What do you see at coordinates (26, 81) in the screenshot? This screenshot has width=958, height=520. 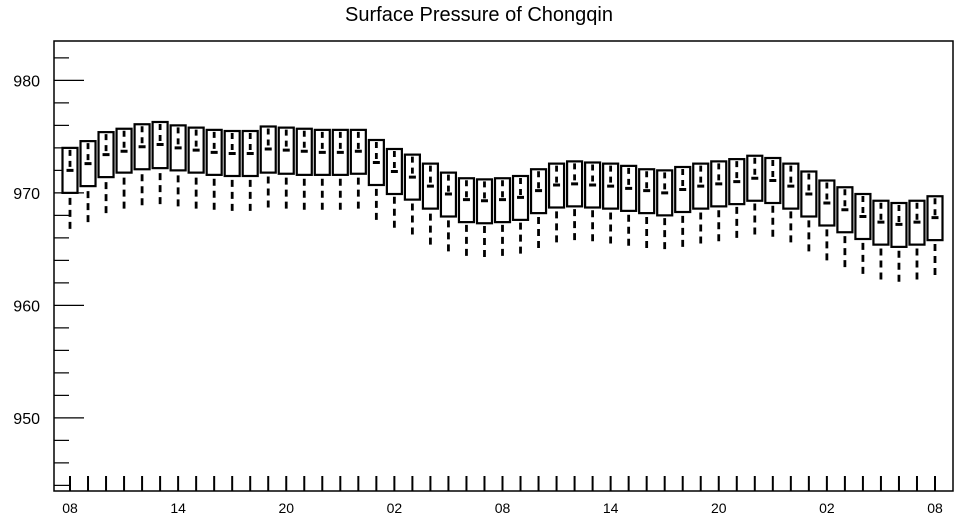 I see `y-tick-label: 980` at bounding box center [26, 81].